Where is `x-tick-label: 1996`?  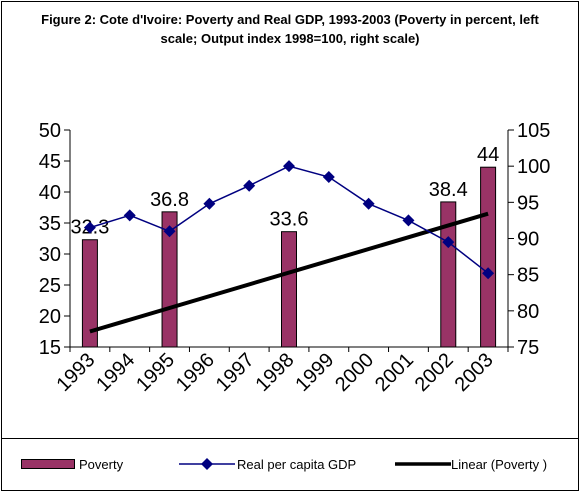 x-tick-label: 1996 is located at coordinates (195, 372).